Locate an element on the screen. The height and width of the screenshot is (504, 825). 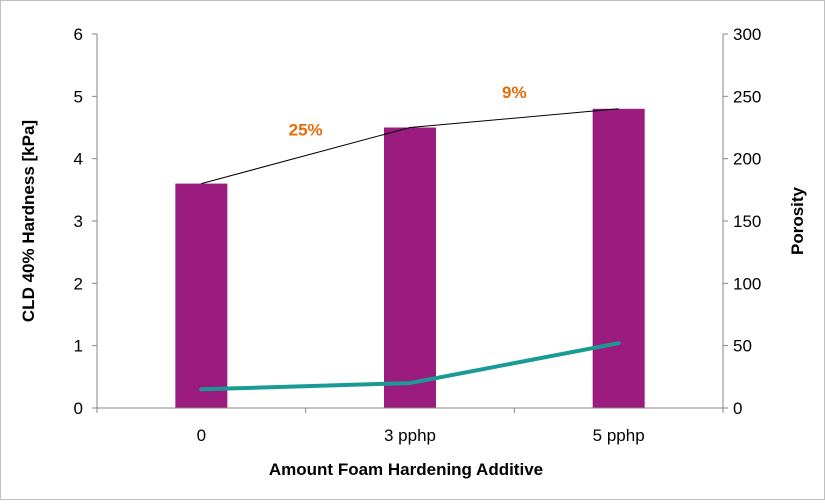
y-tick-label-2: 2 is located at coordinates (78, 283).